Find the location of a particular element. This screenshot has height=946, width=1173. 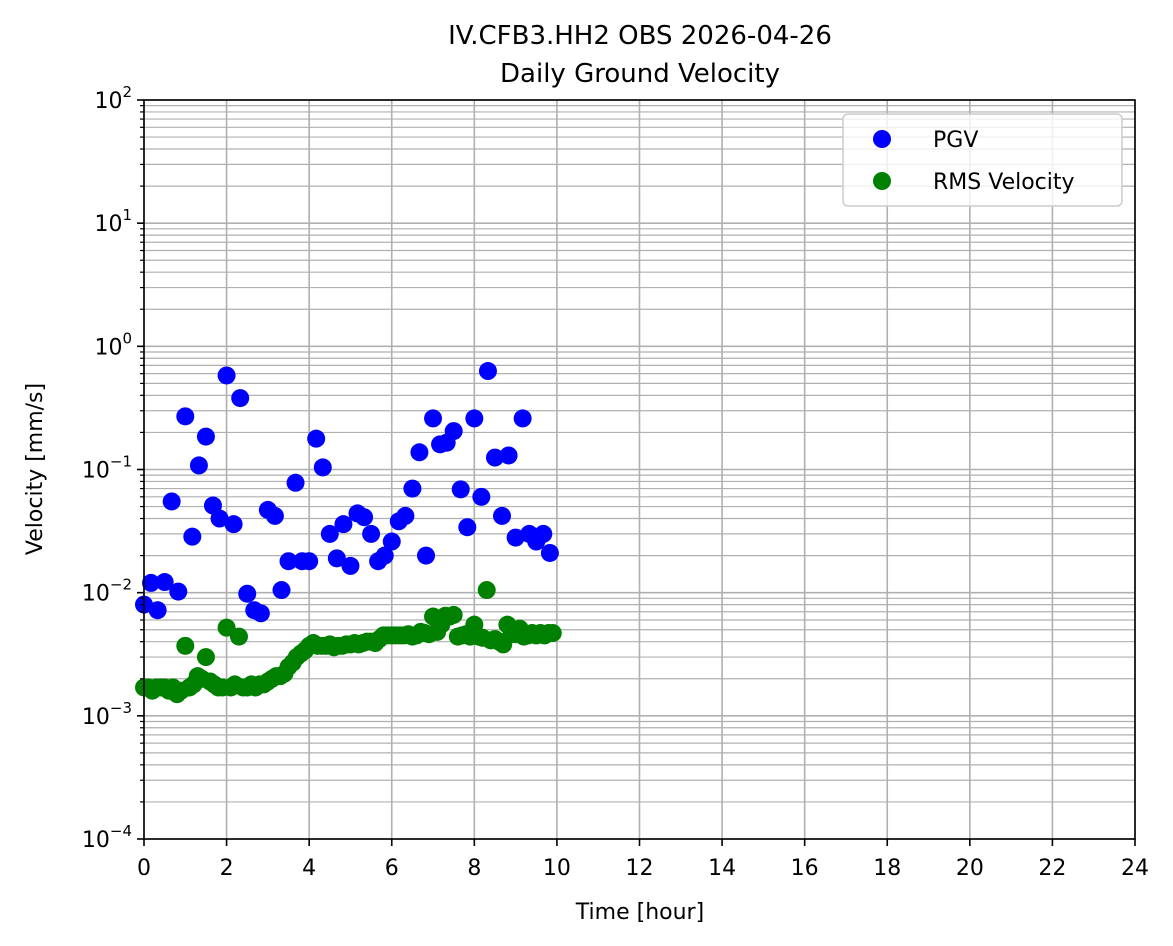

data-points is located at coordinates (348, 533).